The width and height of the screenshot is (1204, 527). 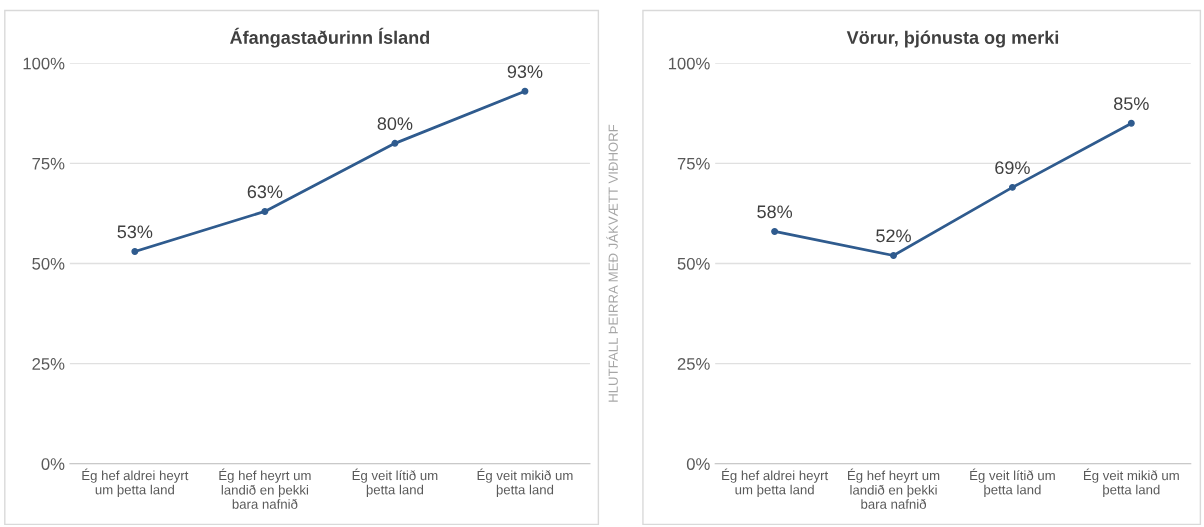 I want to click on data-label: 53%, so click(x=135, y=232).